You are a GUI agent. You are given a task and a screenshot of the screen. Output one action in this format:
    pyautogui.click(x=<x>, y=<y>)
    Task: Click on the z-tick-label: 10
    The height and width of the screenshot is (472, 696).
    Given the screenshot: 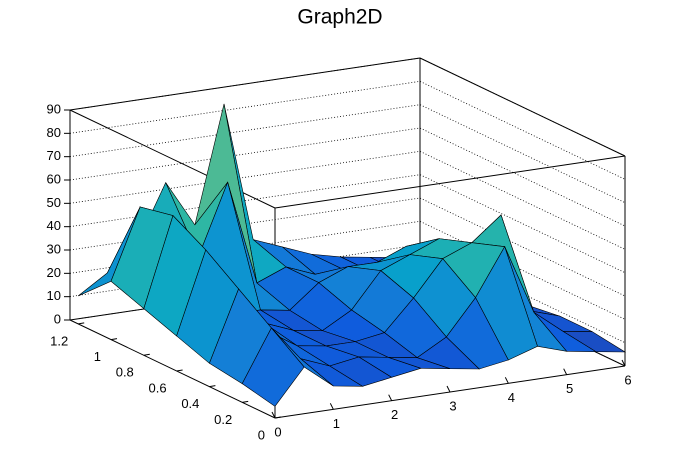 What is the action you would take?
    pyautogui.click(x=54, y=295)
    